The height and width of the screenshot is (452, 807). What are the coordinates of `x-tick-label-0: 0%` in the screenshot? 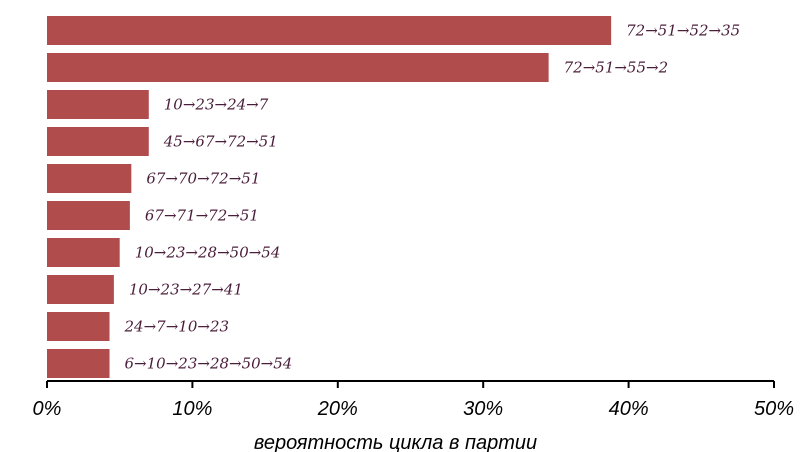 It's located at (47, 409).